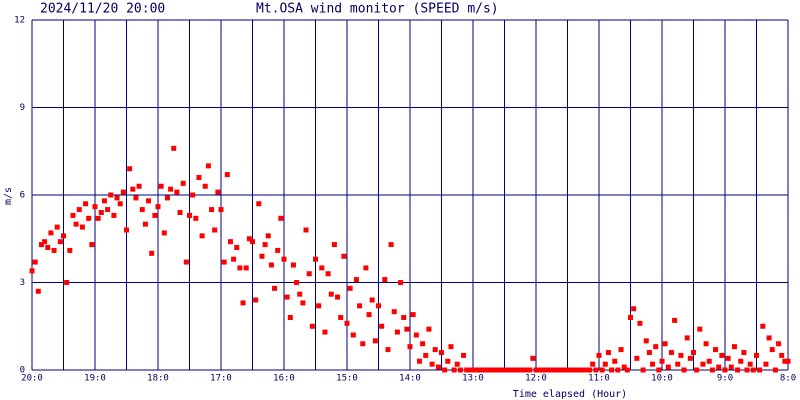 The width and height of the screenshot is (800, 400). What do you see at coordinates (102, 9) in the screenshot?
I see `chart-subtitle: 2024/11/20 20:00` at bounding box center [102, 9].